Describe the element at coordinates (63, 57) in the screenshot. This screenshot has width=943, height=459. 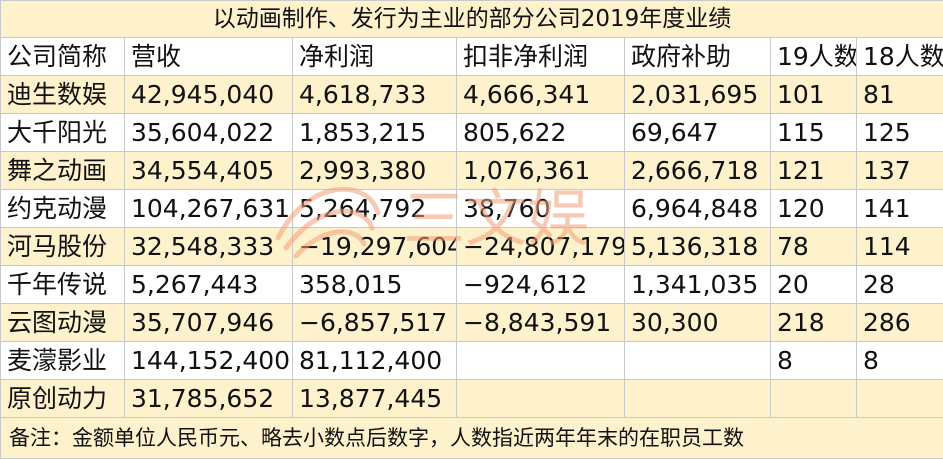
I see `header-company: 公司简称` at that location.